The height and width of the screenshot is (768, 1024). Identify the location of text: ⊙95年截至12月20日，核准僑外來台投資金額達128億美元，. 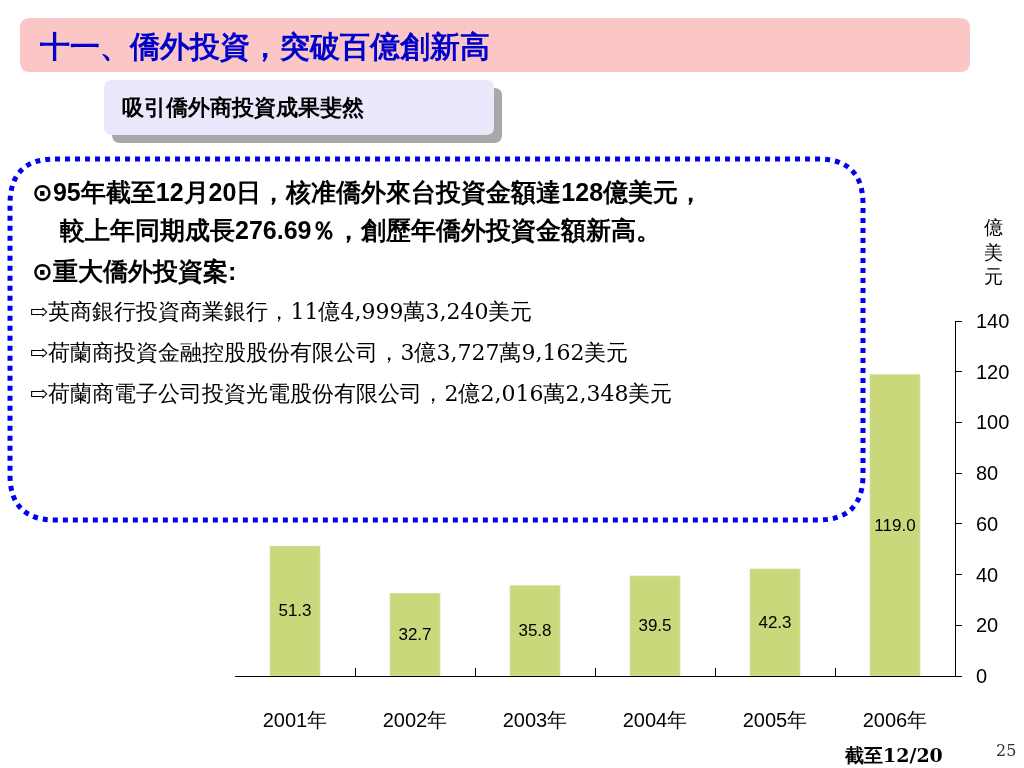
(368, 192).